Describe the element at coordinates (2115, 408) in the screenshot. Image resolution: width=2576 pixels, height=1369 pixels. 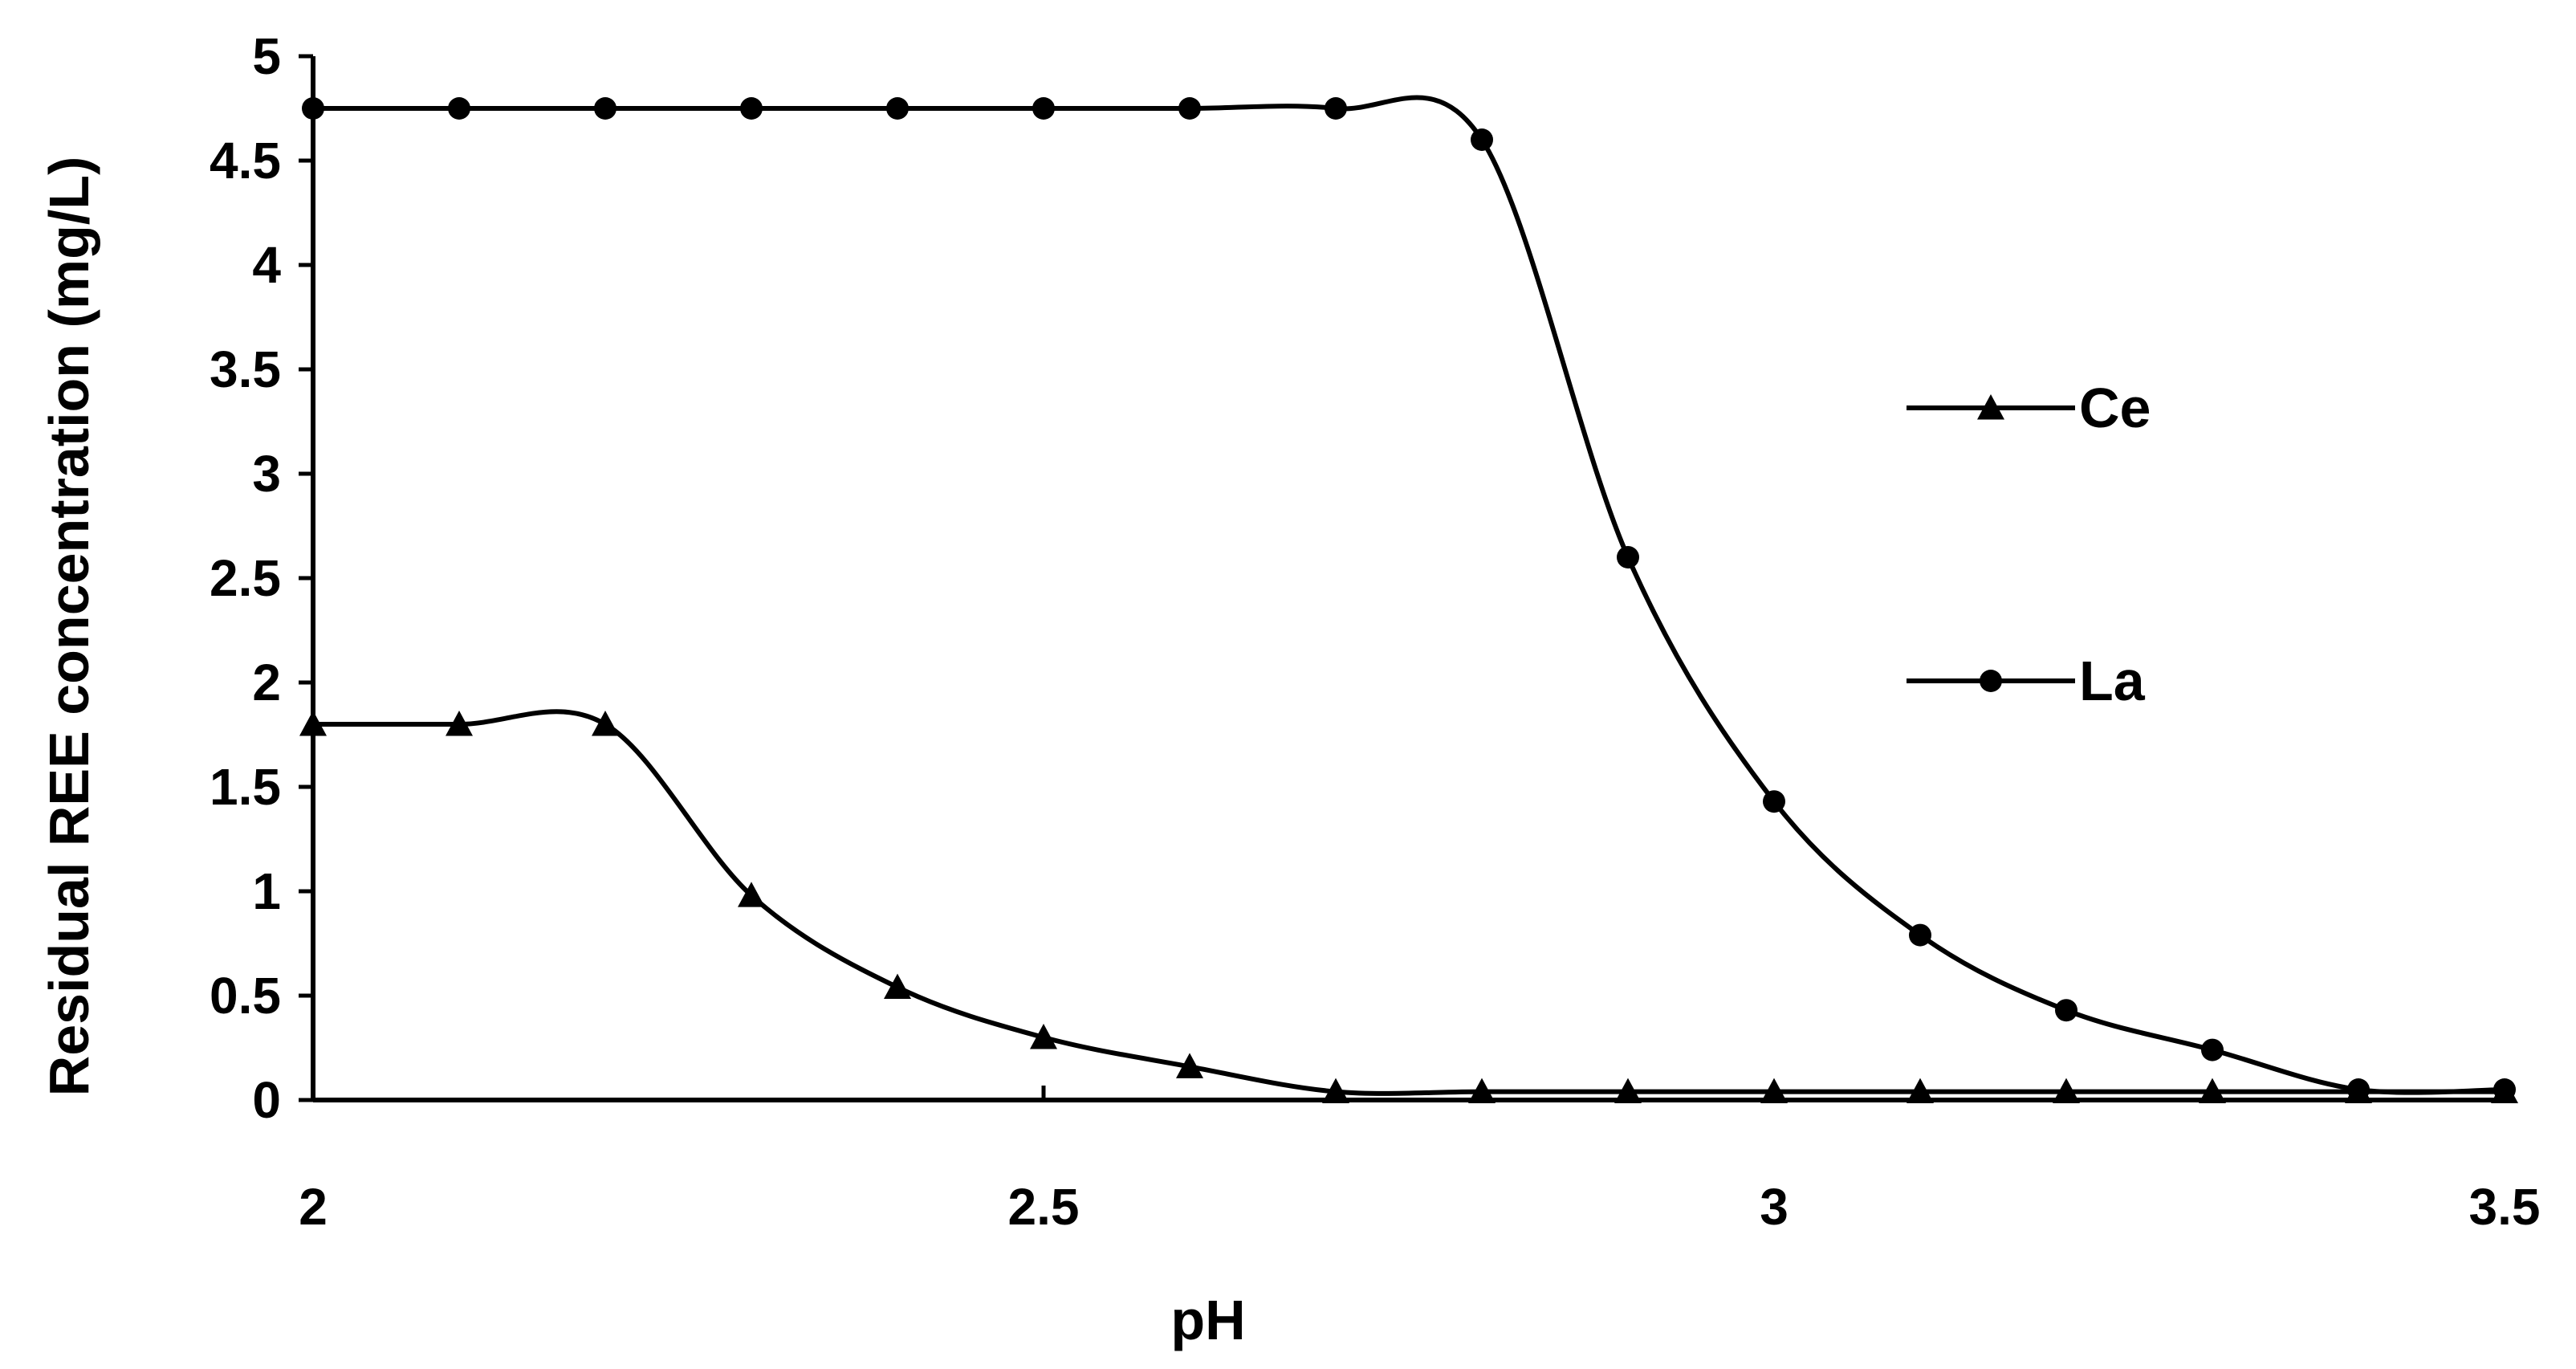
I see `legend-label: Ce` at that location.